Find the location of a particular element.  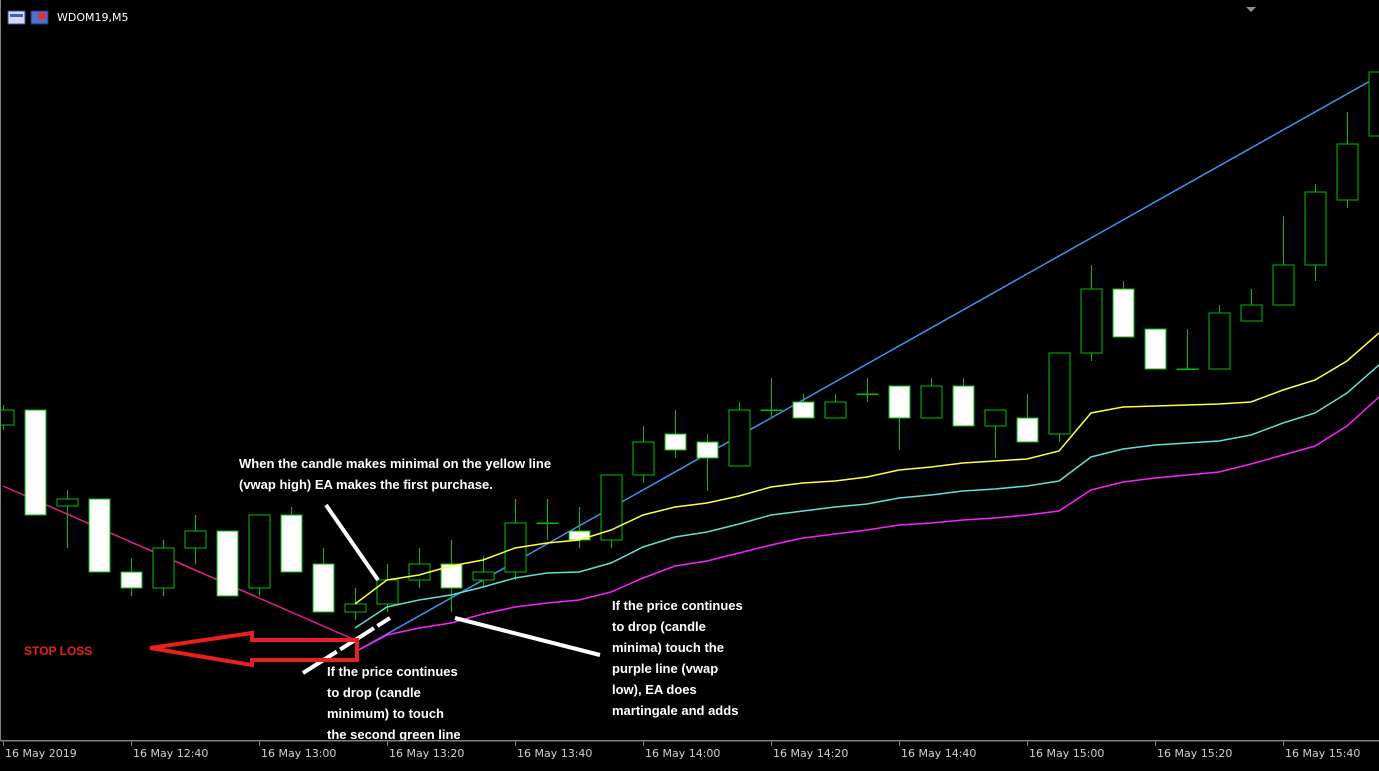

x-tick-label: 16 May 15:40 is located at coordinates (1322, 753).